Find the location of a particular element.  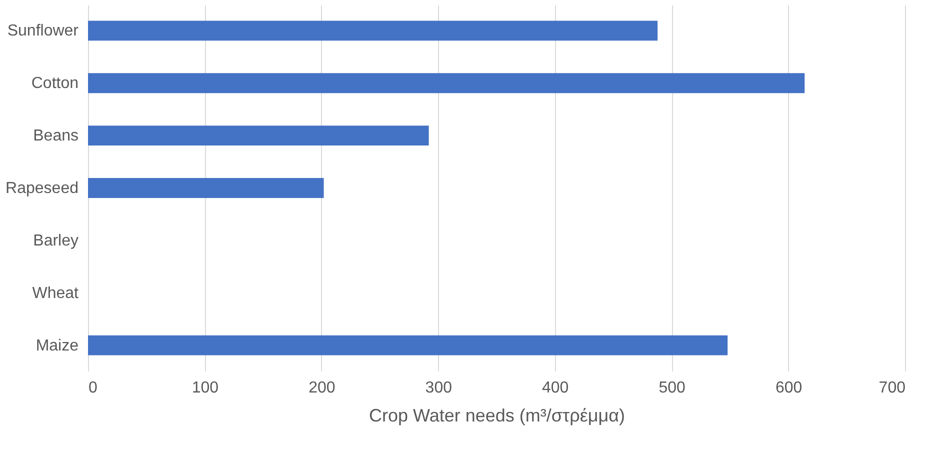

y-tick-label: Beans is located at coordinates (55, 136).